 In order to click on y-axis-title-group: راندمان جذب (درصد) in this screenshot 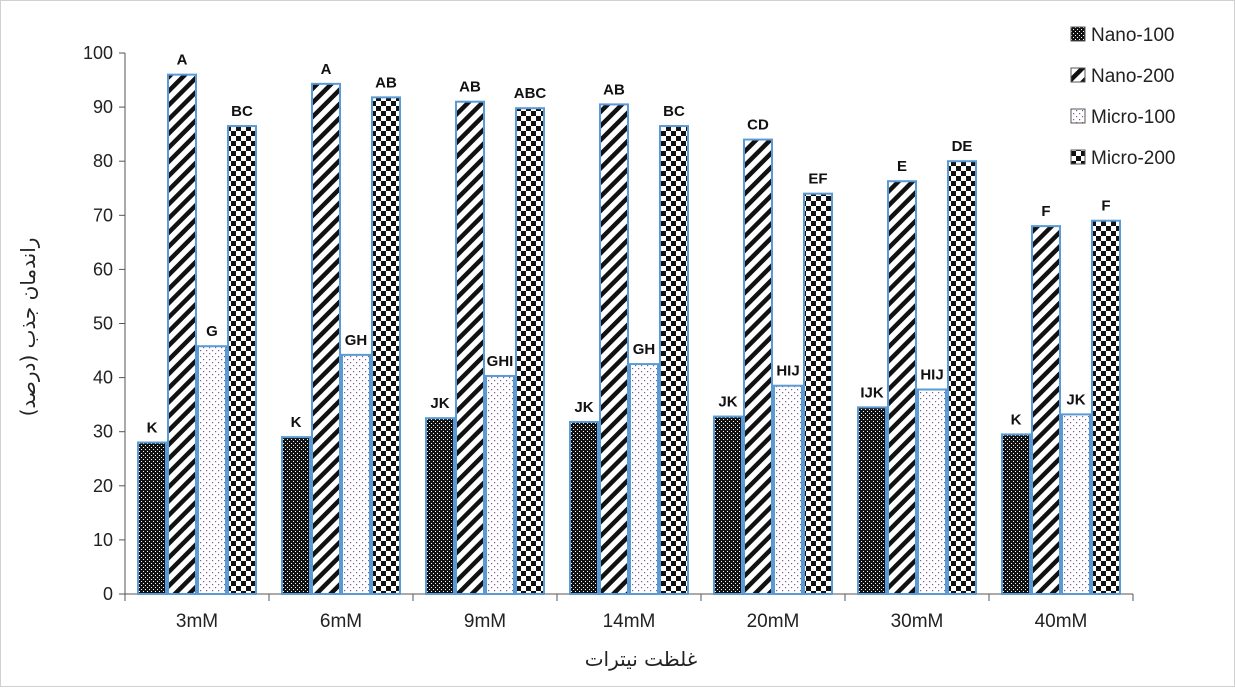, I will do `click(28, 327)`.